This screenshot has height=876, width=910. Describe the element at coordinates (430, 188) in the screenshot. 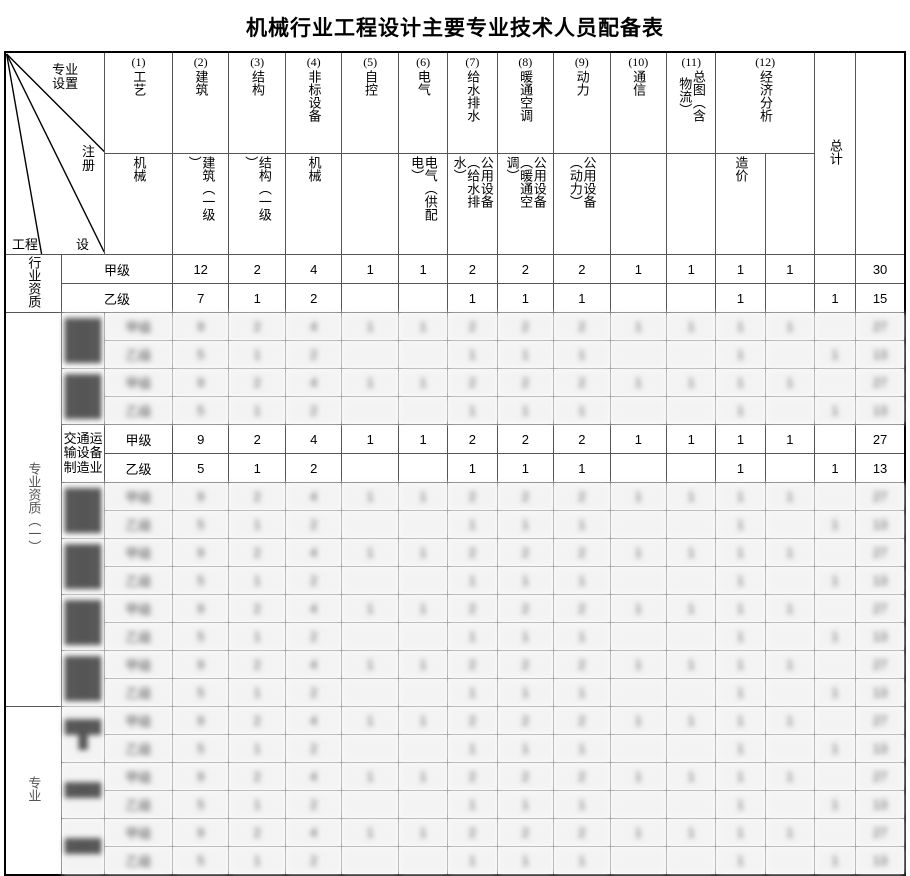

I see `sub-specialty: 电气（供配` at that location.